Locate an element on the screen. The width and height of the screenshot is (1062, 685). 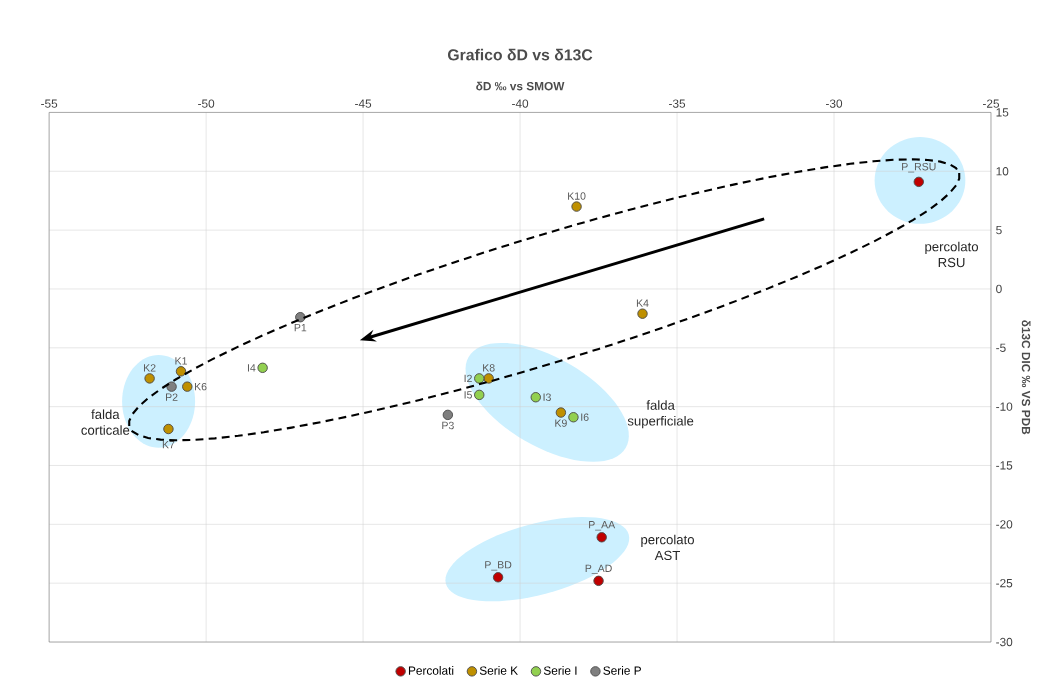
y-tick-label: 10 is located at coordinates (1002, 171).